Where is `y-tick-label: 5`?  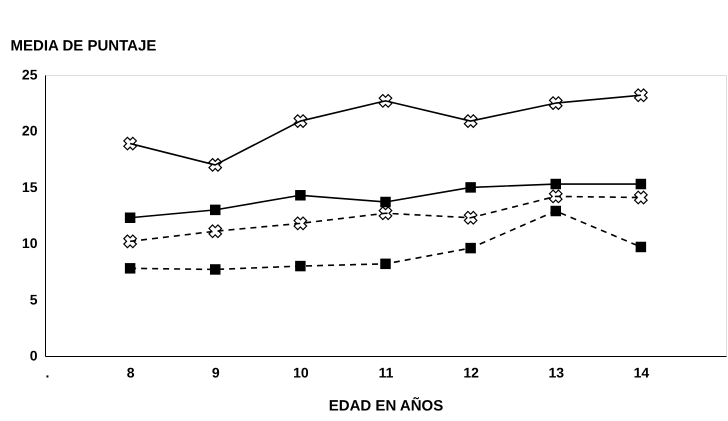
y-tick-label: 5 is located at coordinates (34, 299).